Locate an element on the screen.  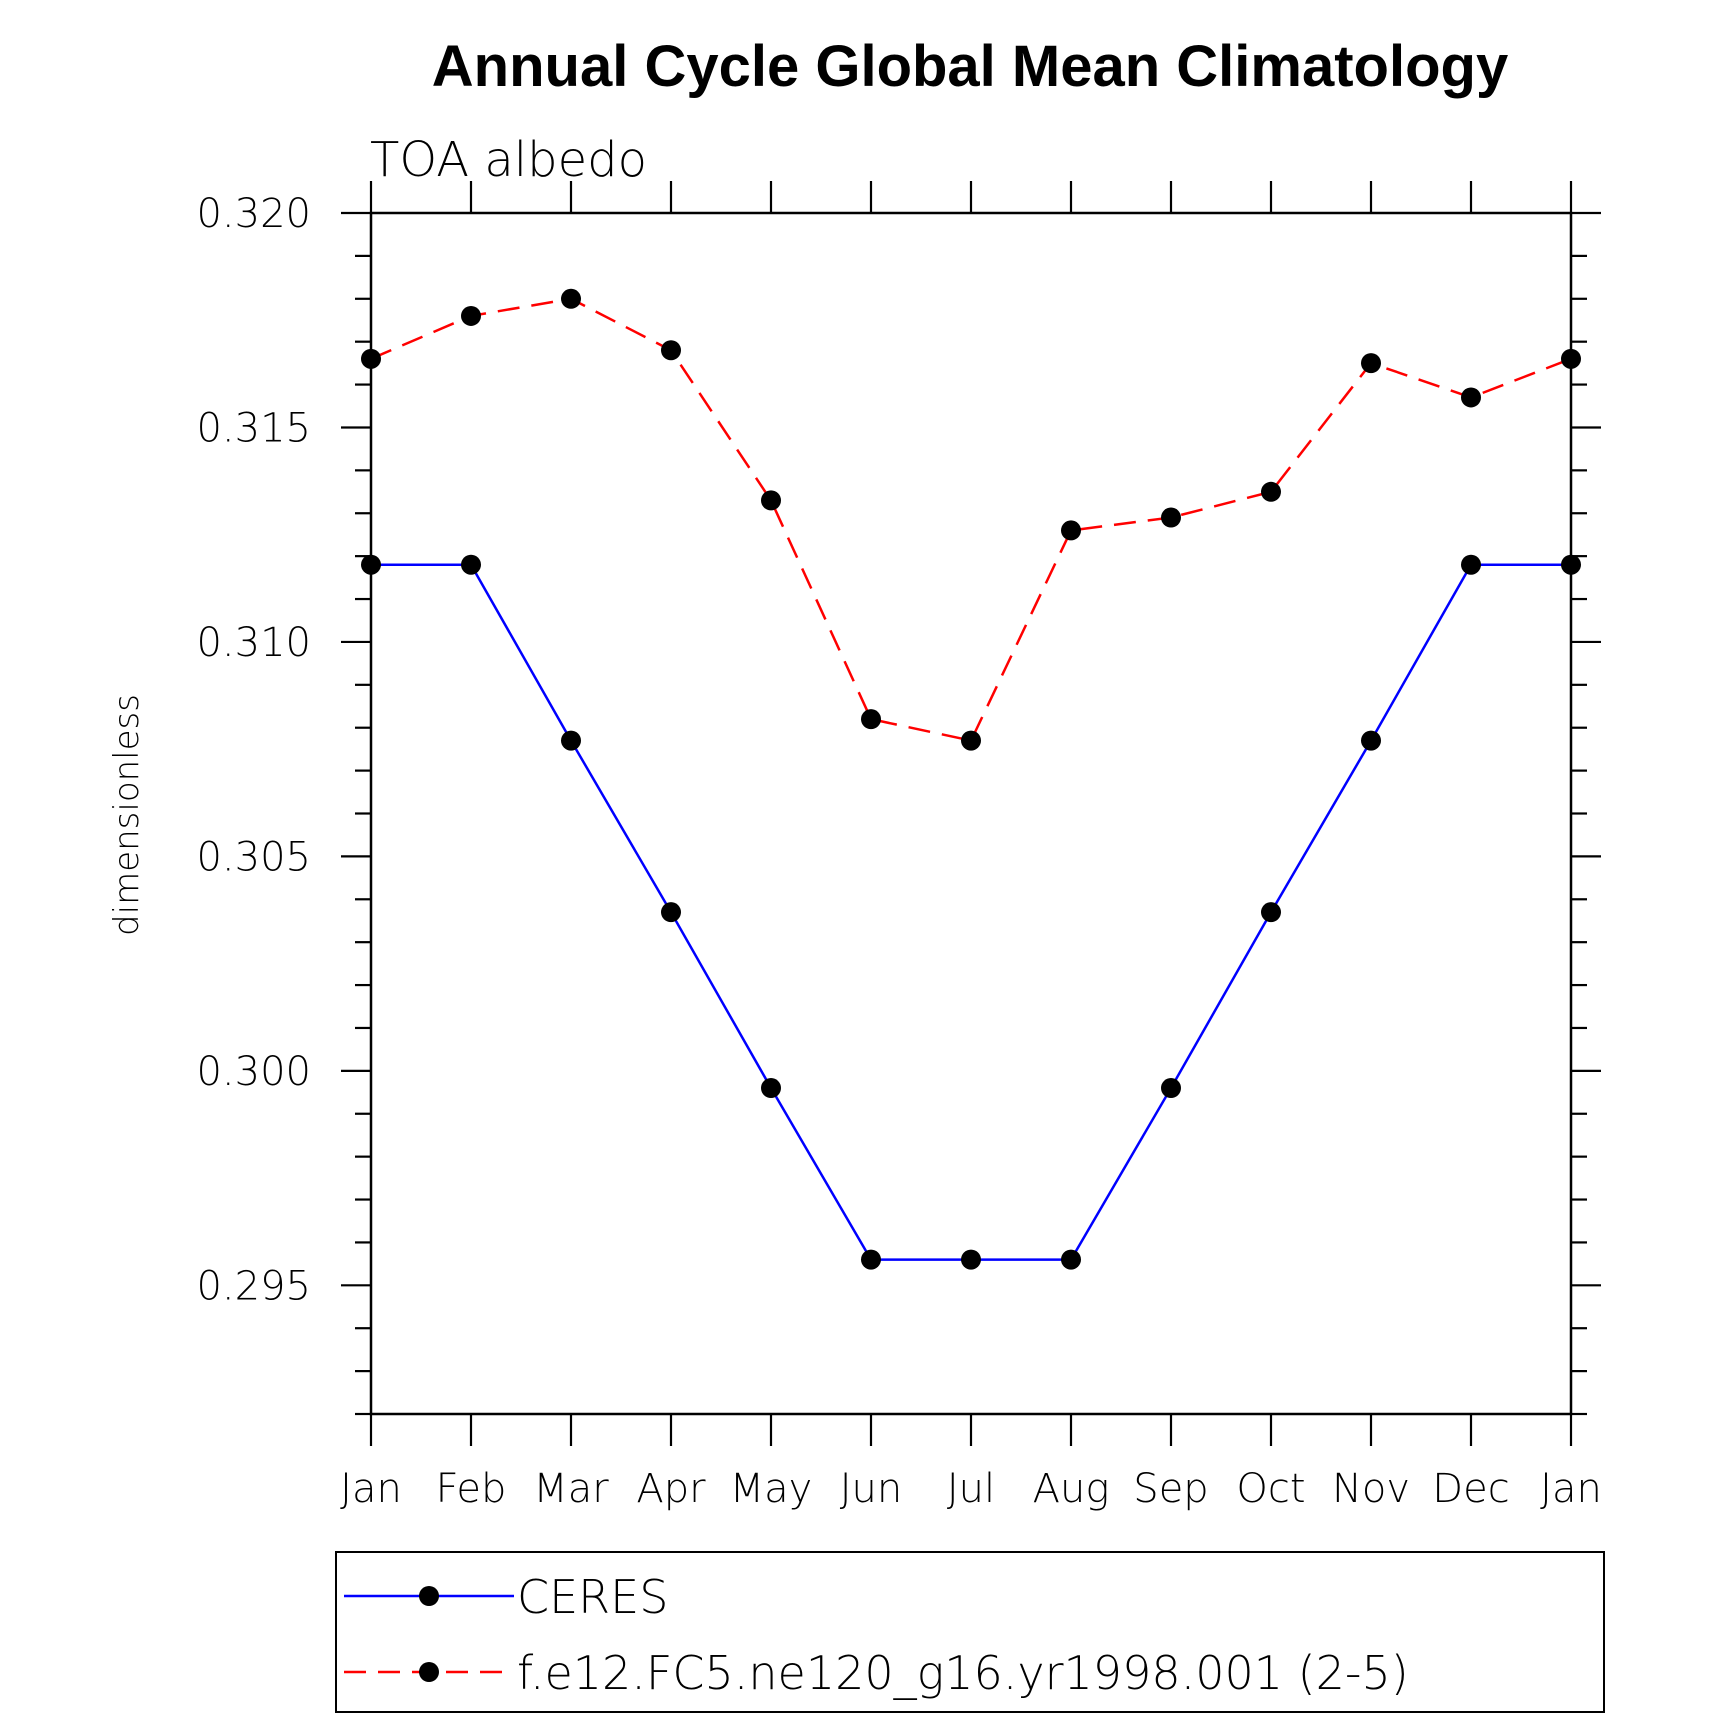
x-tick-label: Apr is located at coordinates (671, 1489).